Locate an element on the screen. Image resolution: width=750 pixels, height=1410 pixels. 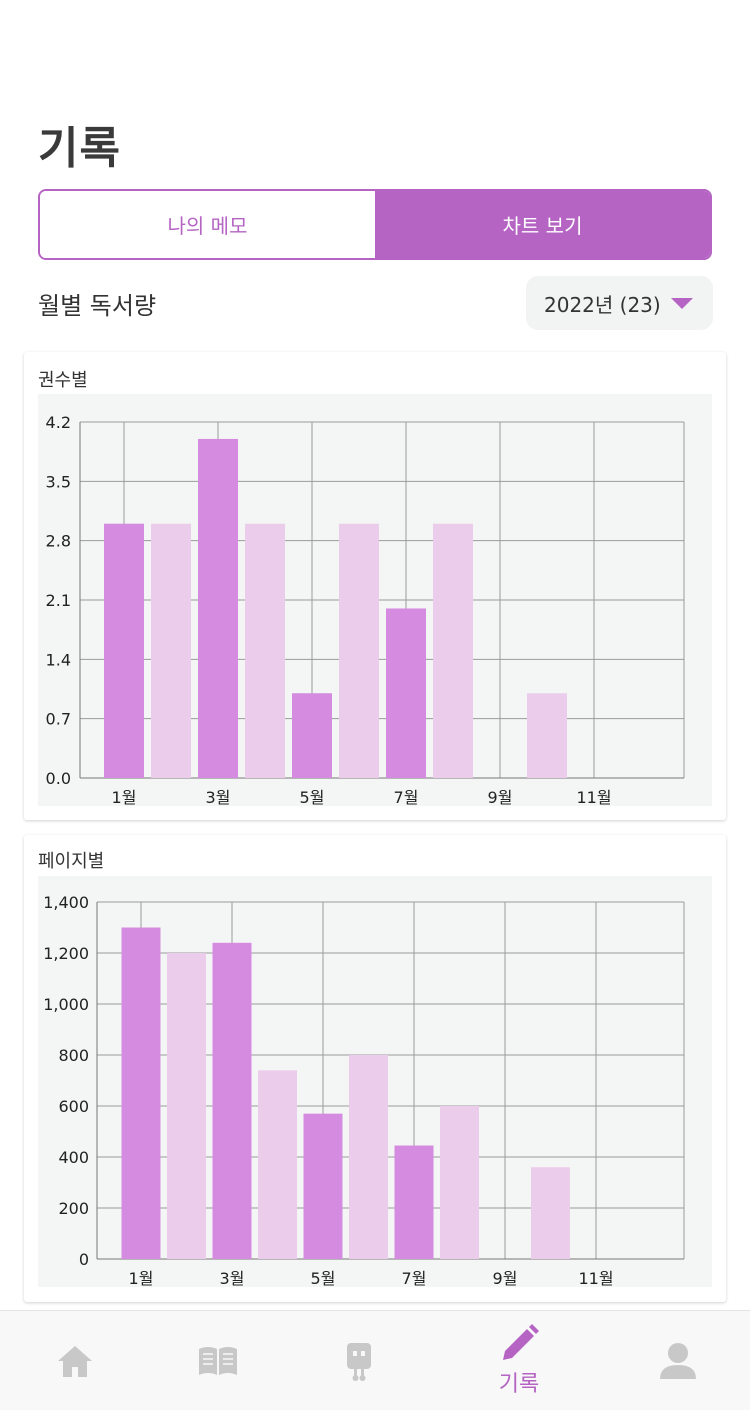
y-tick-label: 0 is located at coordinates (84, 1259).